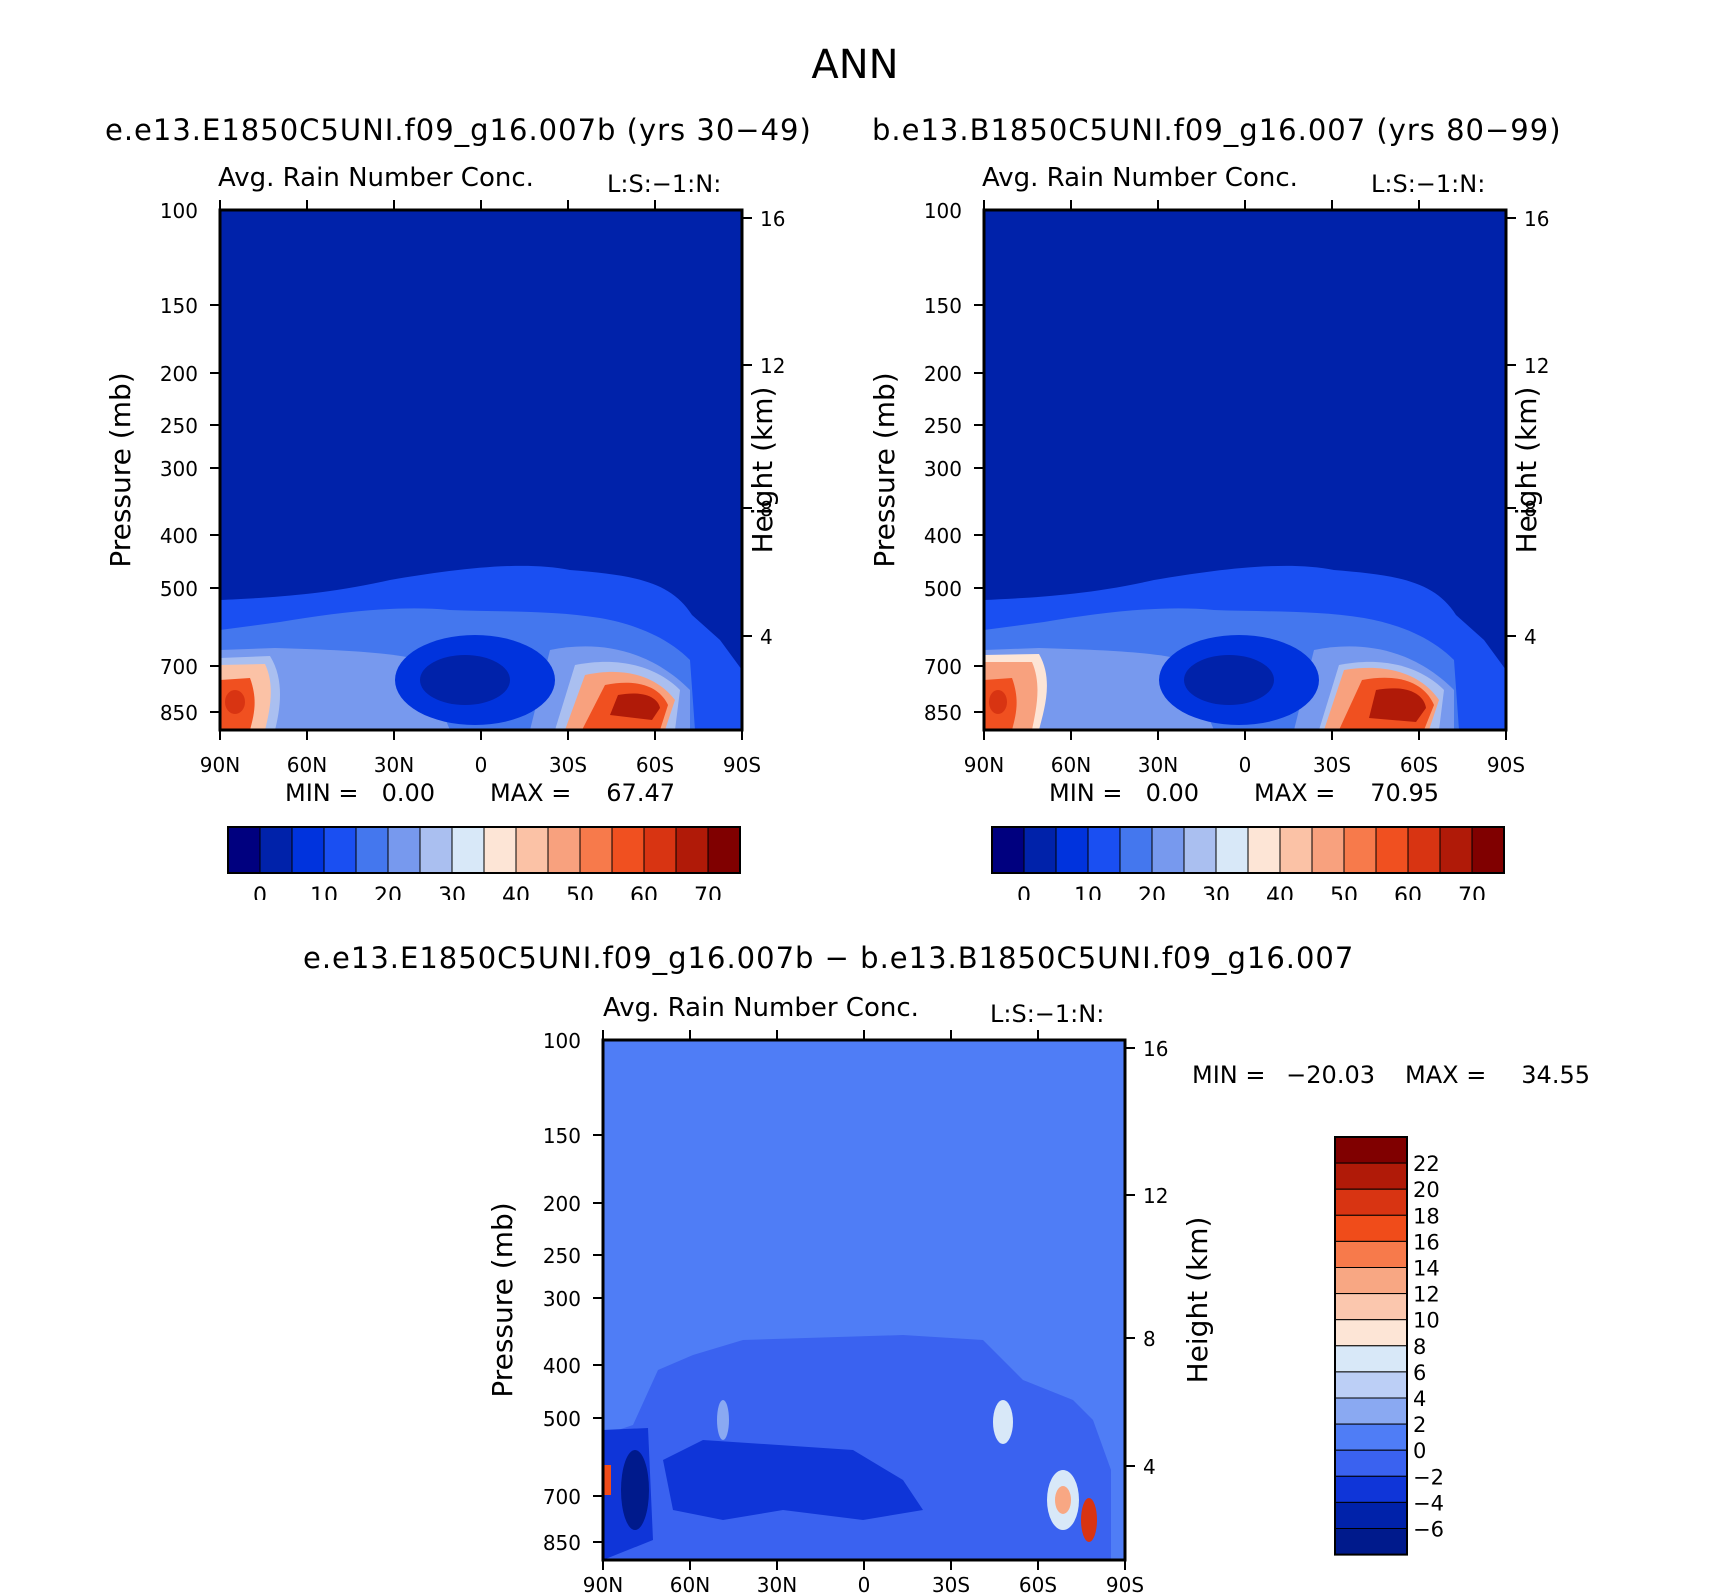 This screenshot has height=1596, width=1710. I want to click on x-axis: 90N 60N 30N 0 30S 60S 90S, so click(480, 765).